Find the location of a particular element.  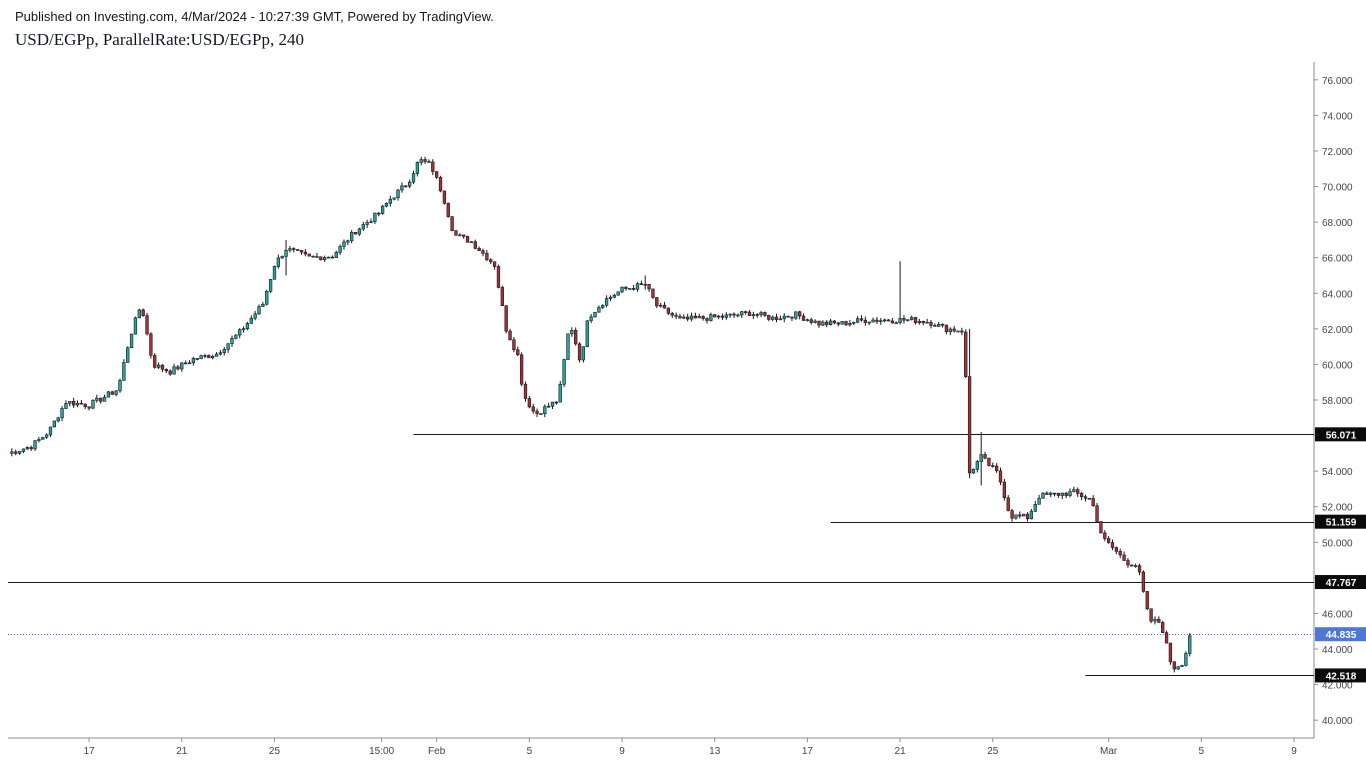

level-badge-bg is located at coordinates (1340, 521).